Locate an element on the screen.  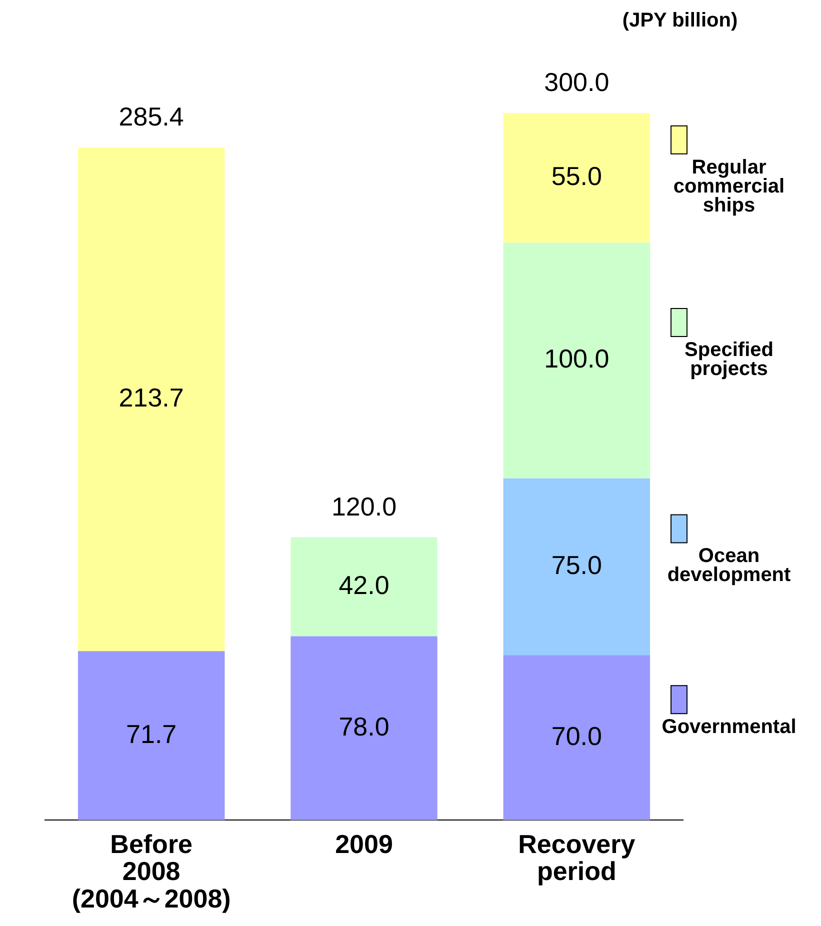
x-tick-label: Before 2008 (2004～2008) is located at coordinates (151, 871).